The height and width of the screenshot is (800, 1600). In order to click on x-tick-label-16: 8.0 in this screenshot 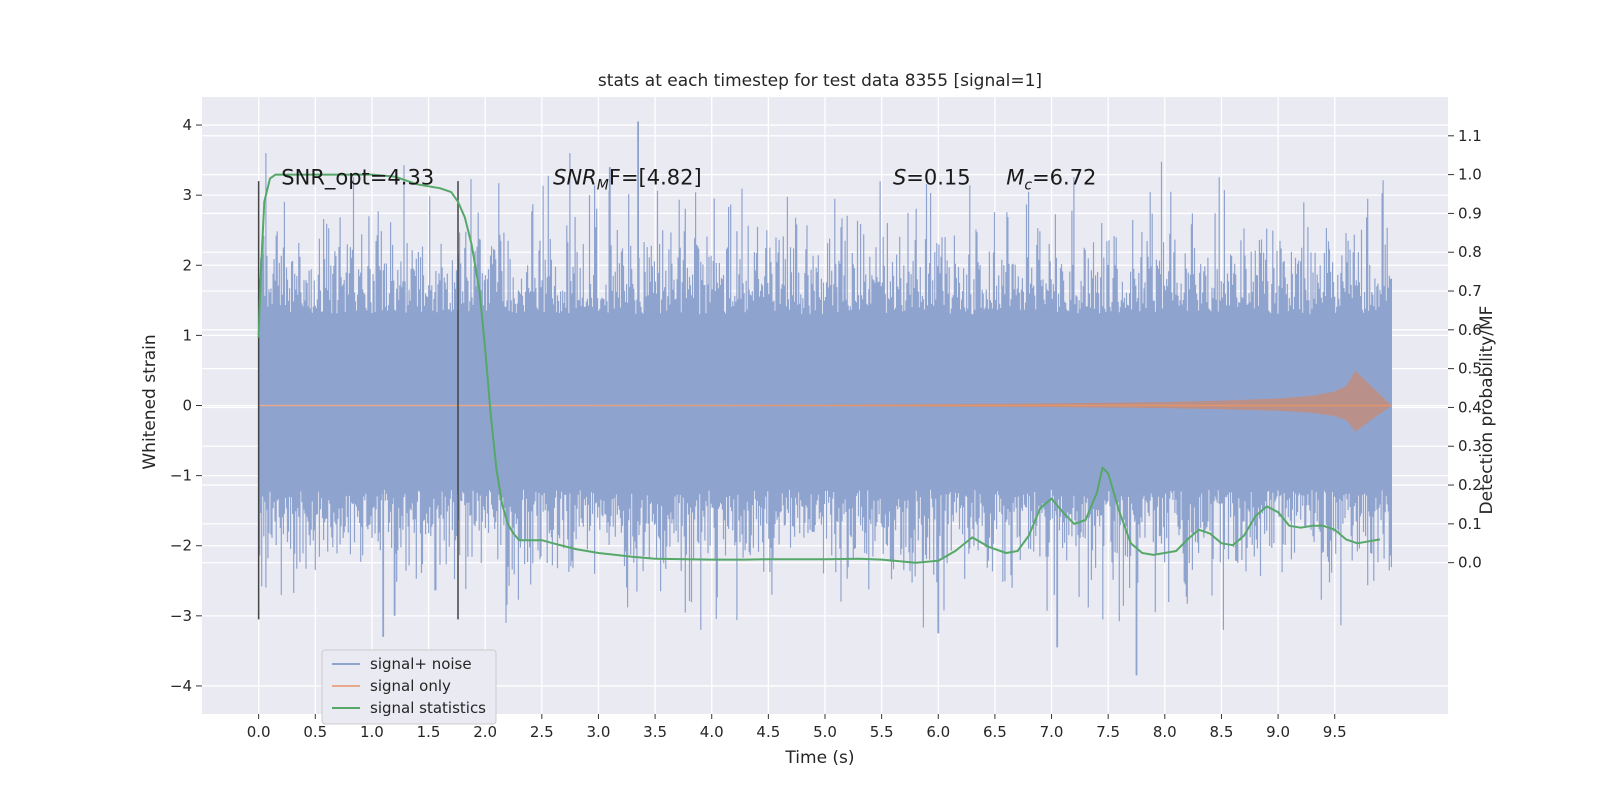, I will do `click(1165, 732)`.